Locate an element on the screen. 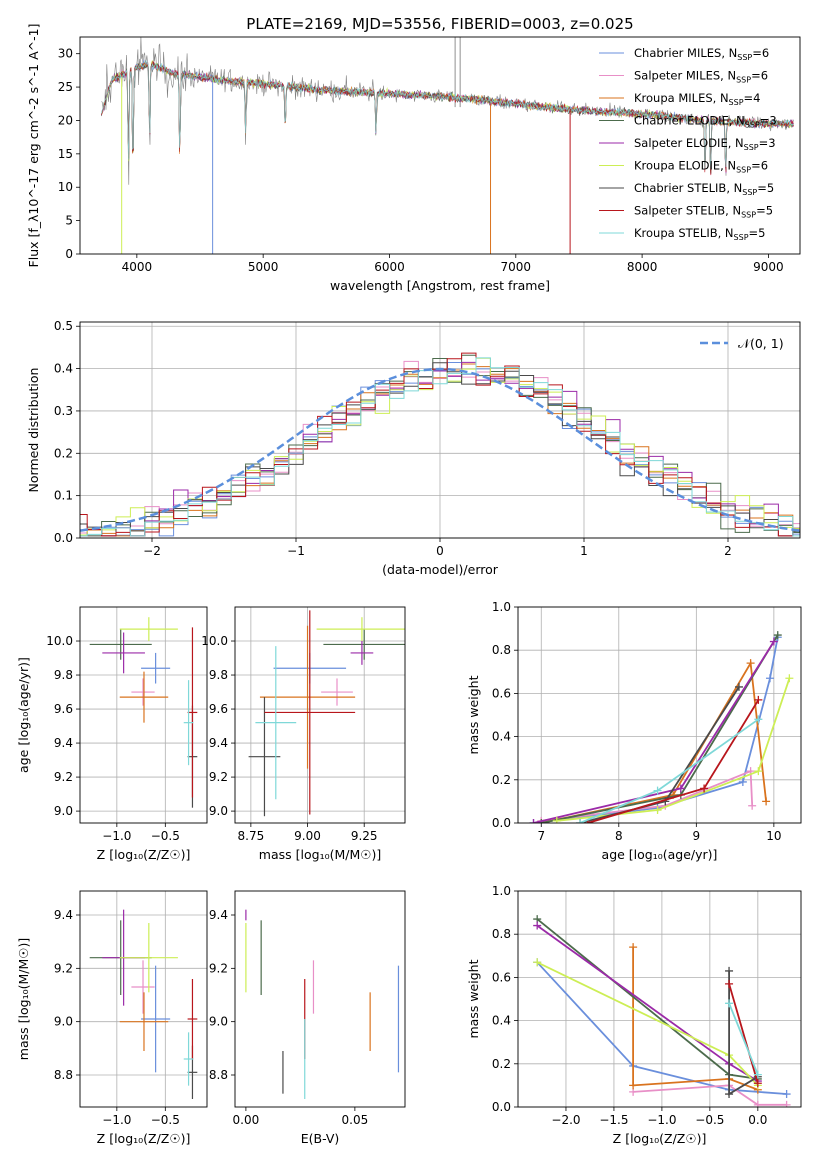  x-tick-label: 2 is located at coordinates (728, 551).